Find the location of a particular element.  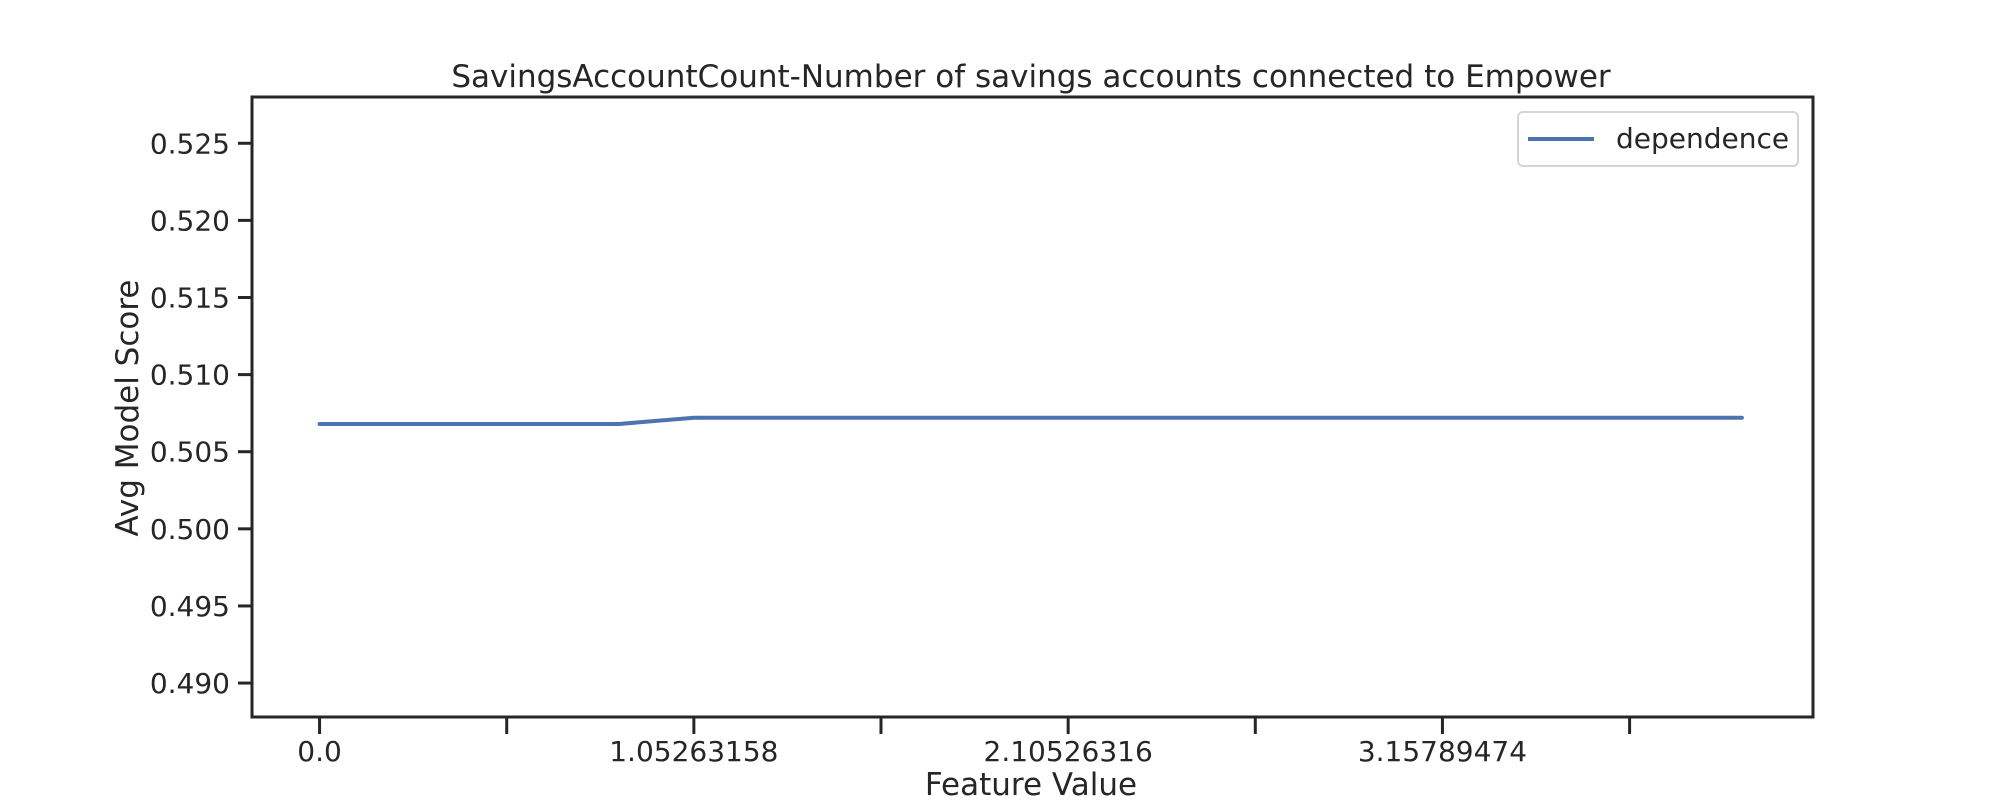

y-axis-title: Avg Model Score is located at coordinates (128, 407).